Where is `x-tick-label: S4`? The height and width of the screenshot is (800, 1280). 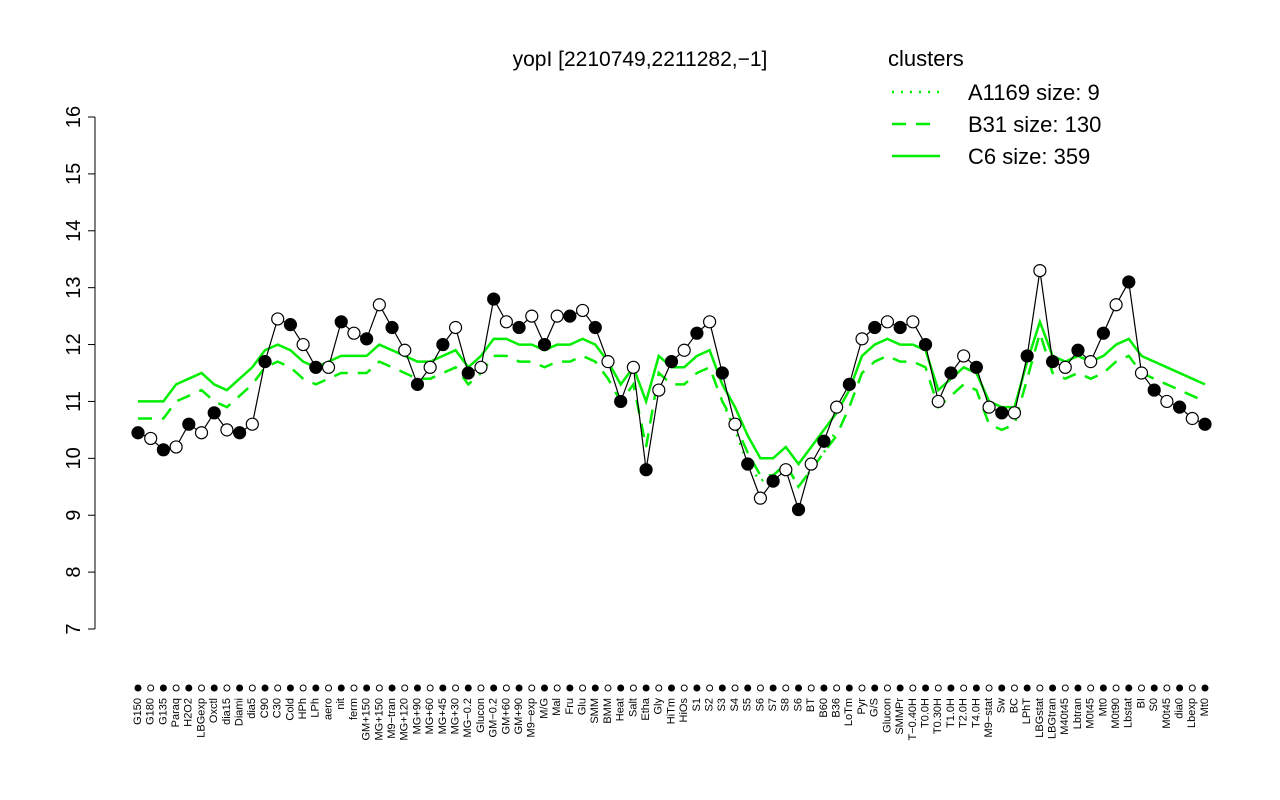 x-tick-label: S4 is located at coordinates (735, 704).